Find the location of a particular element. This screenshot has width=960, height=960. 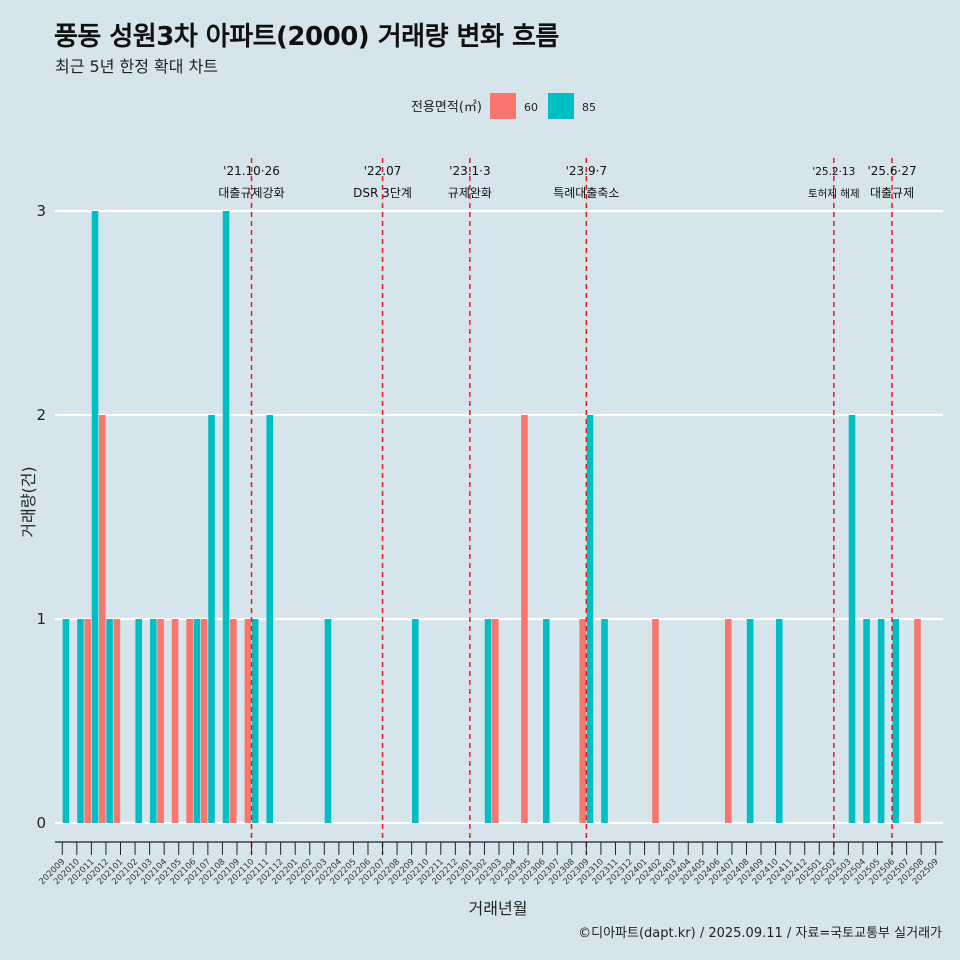

chart-title: 풍동 성원3차 아파트(2000) 거래량 변화 흐름 is located at coordinates (306, 37).